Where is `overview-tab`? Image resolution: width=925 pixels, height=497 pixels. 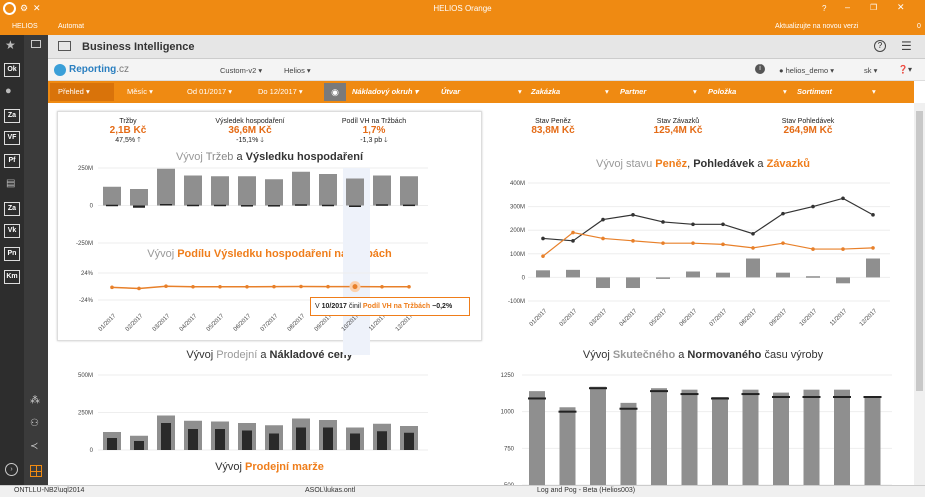
overview-tab is located at coordinates (82, 92).